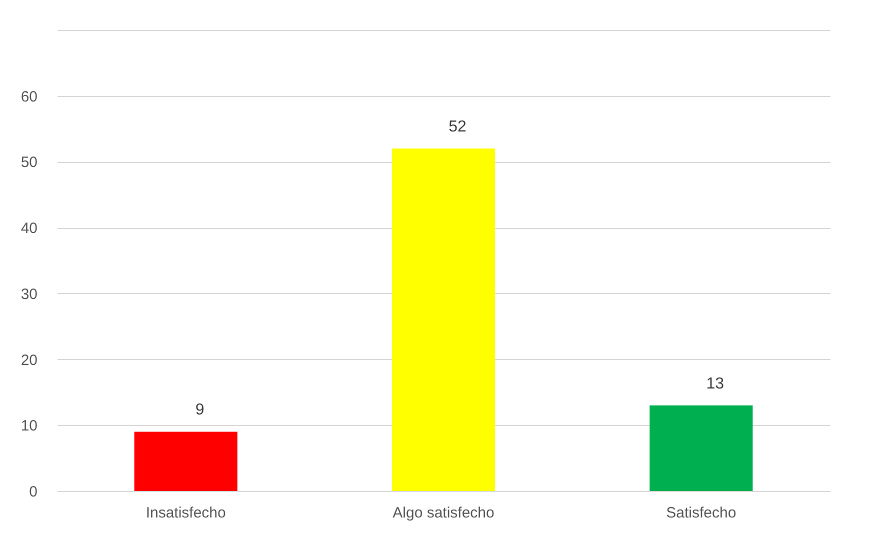 Image resolution: width=880 pixels, height=538 pixels. What do you see at coordinates (29, 97) in the screenshot?
I see `y-tick-label: 60` at bounding box center [29, 97].